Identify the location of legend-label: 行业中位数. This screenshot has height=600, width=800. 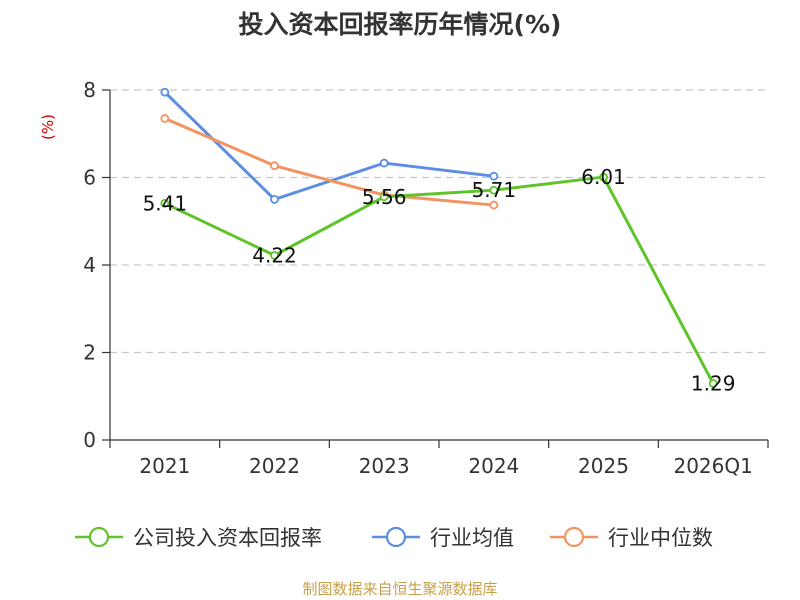
(660, 538).